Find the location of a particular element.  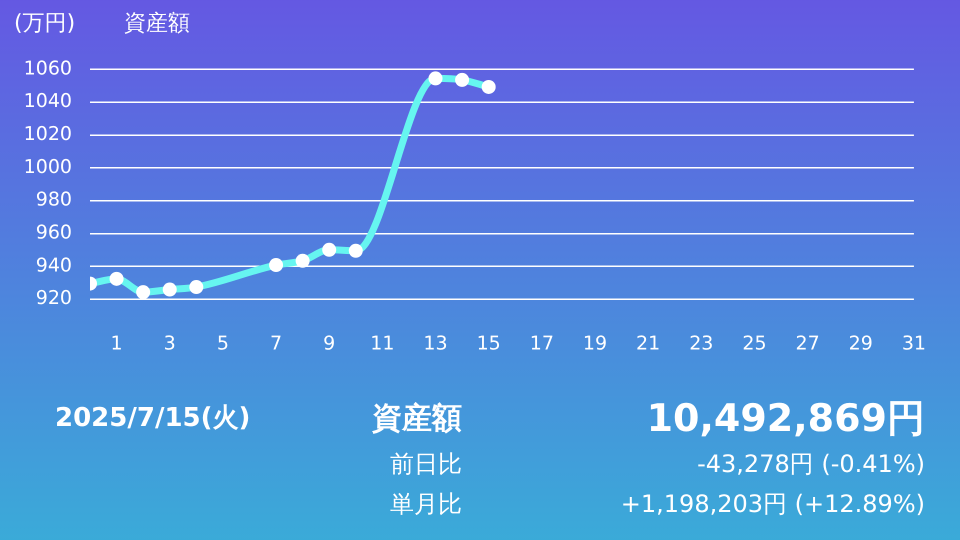

x-tick-label: 7 is located at coordinates (276, 343).